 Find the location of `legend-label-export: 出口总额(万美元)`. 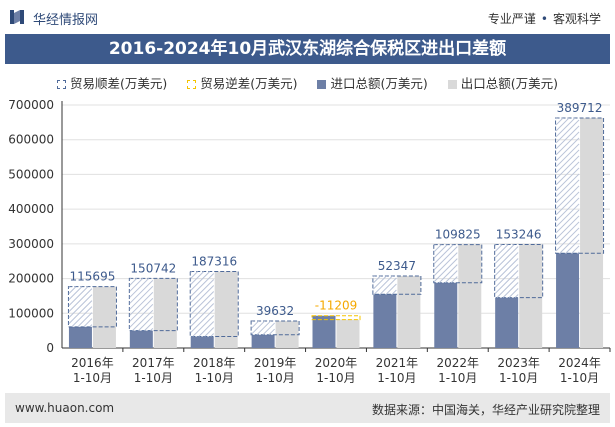

legend-label-export: 出口总额(万美元) is located at coordinates (509, 83).